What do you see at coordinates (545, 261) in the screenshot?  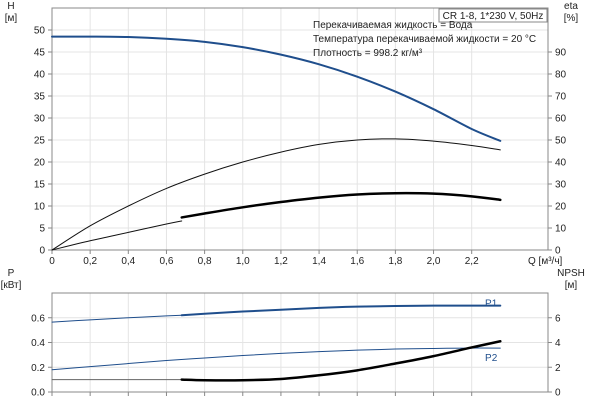 I see `x-axis-label: Q [м³/ч]` at bounding box center [545, 261].